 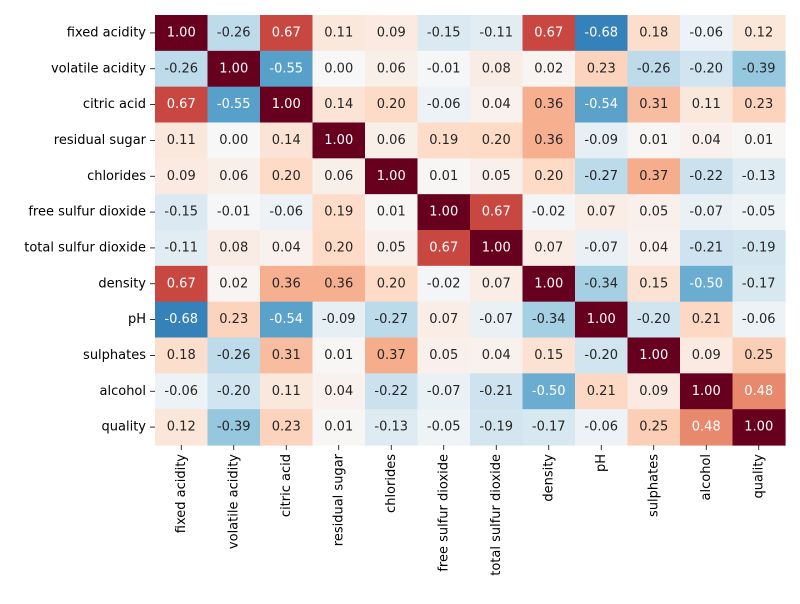 I want to click on cell-value-label: 0.02, so click(x=233, y=283).